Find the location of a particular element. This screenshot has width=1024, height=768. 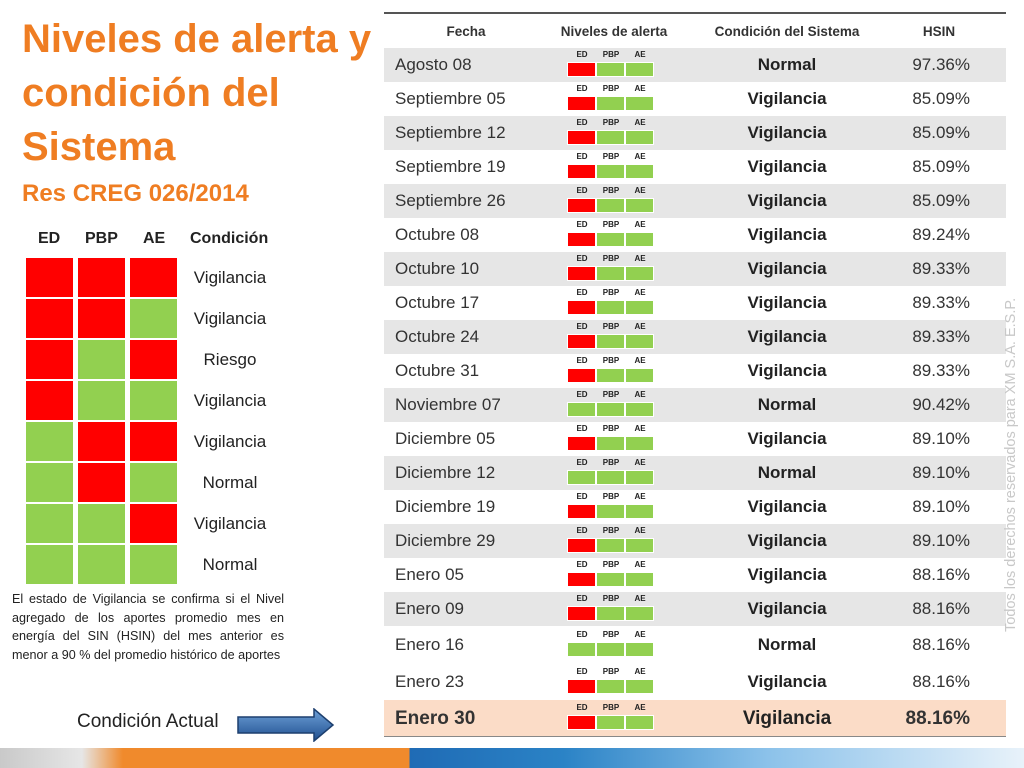

cell-hsin: 85.09% is located at coordinates (941, 132).